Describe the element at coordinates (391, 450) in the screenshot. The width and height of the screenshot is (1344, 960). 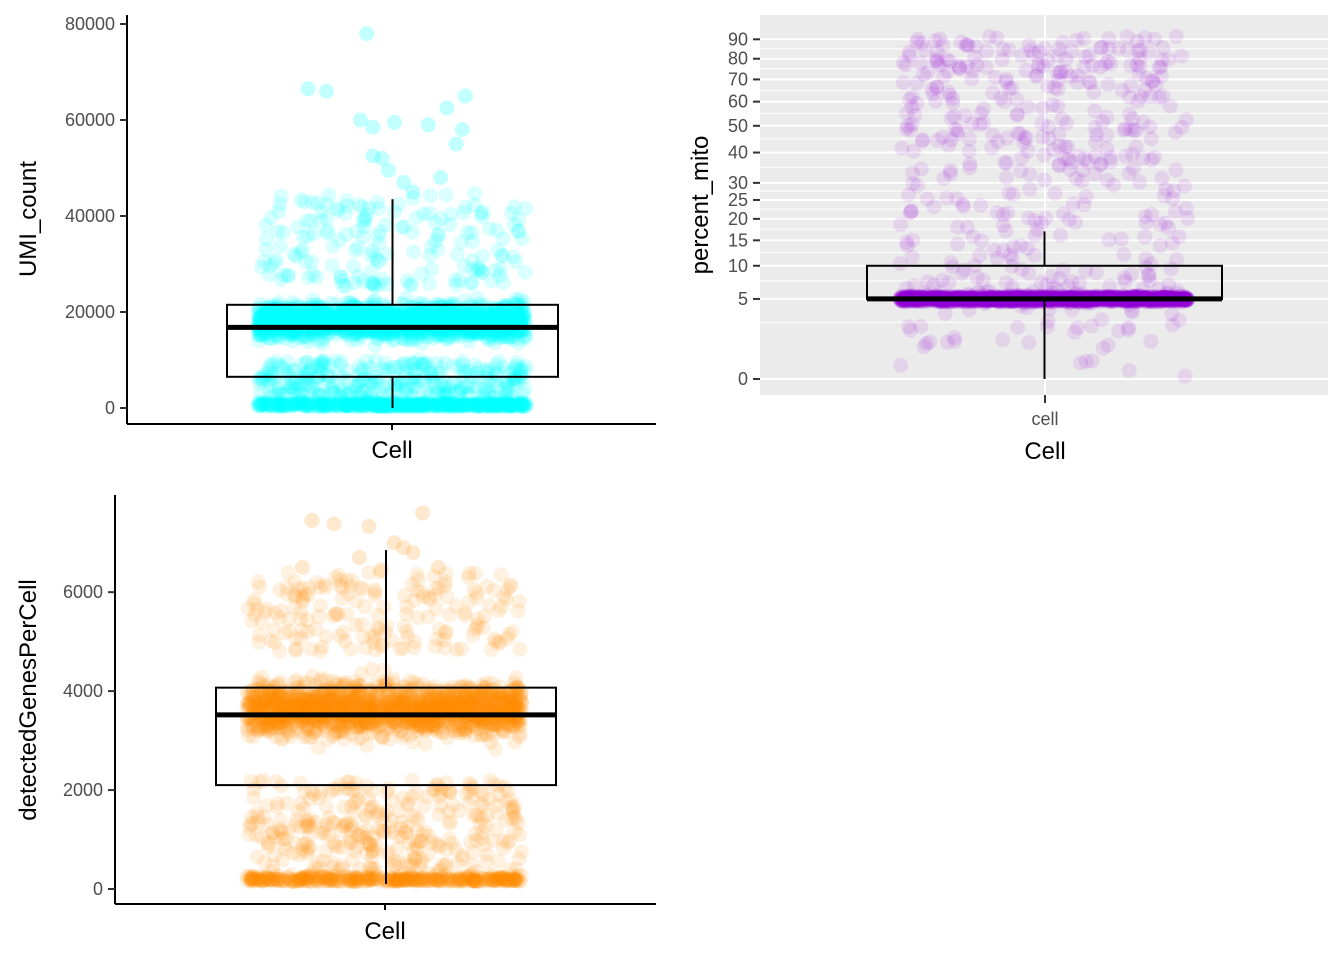
I see `umi-x-axis-title: Cell` at that location.